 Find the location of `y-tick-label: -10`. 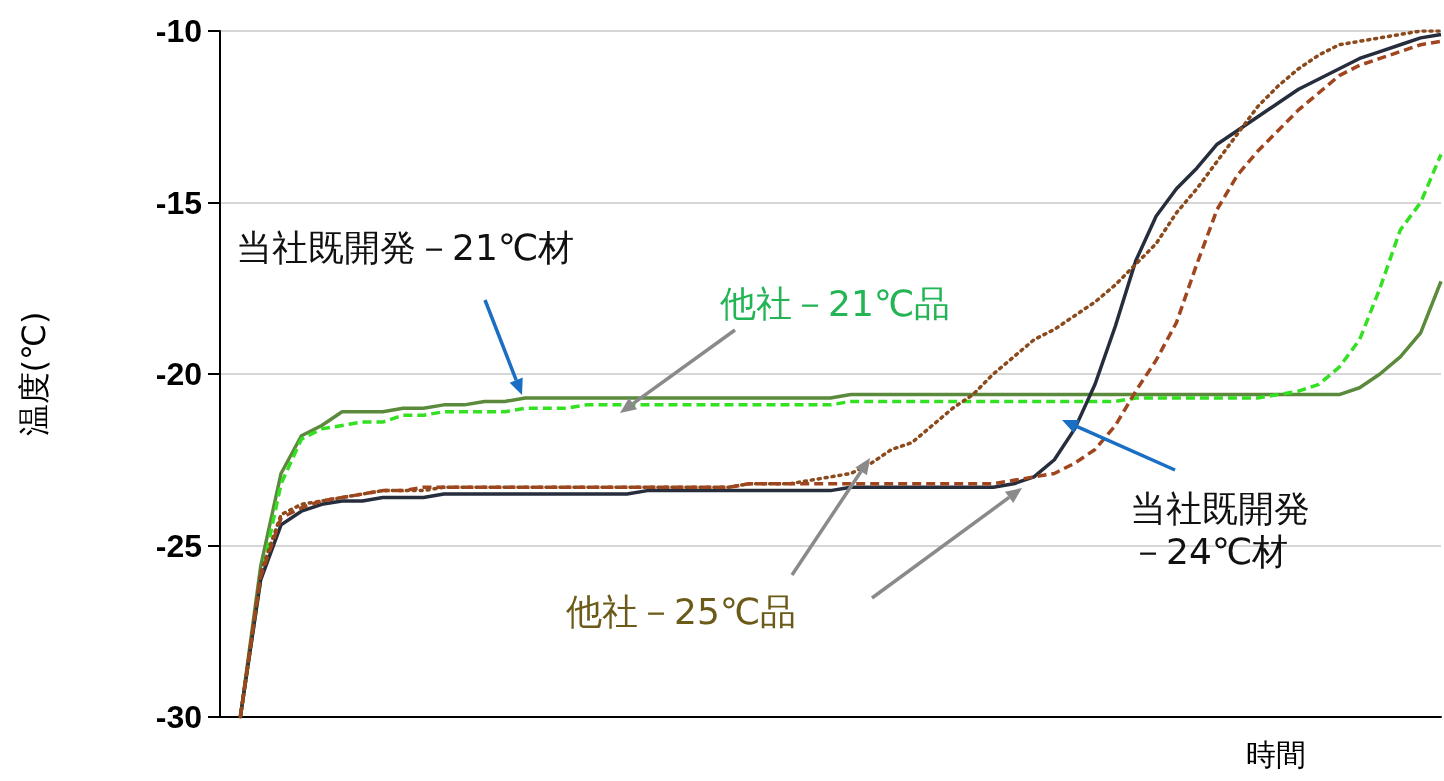

y-tick-label: -10 is located at coordinates (178, 31).